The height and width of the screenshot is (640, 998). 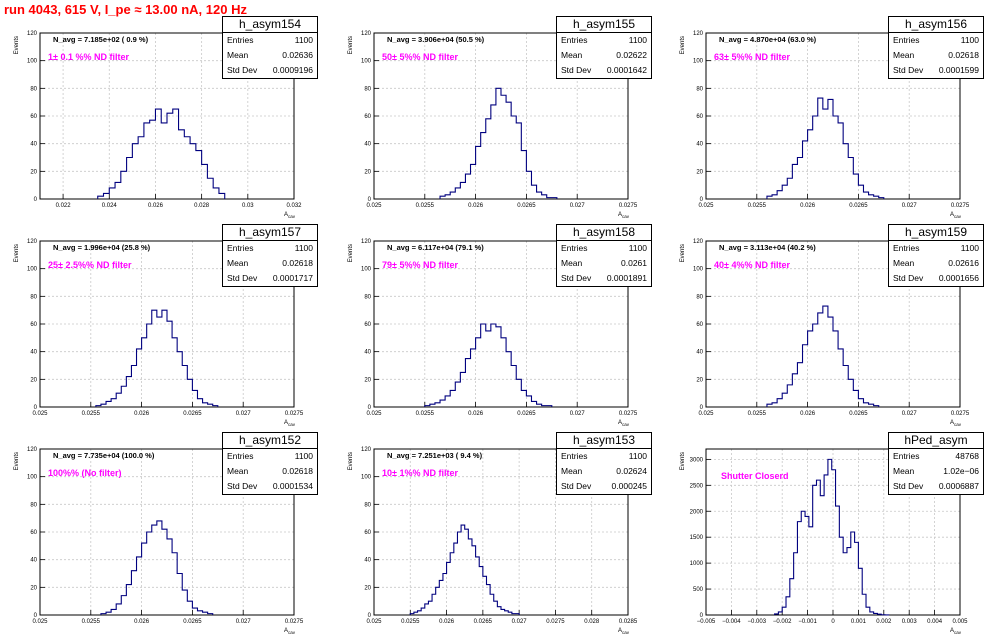 What do you see at coordinates (629, 486) in the screenshot?
I see `stats-value: 0.000245` at bounding box center [629, 486].